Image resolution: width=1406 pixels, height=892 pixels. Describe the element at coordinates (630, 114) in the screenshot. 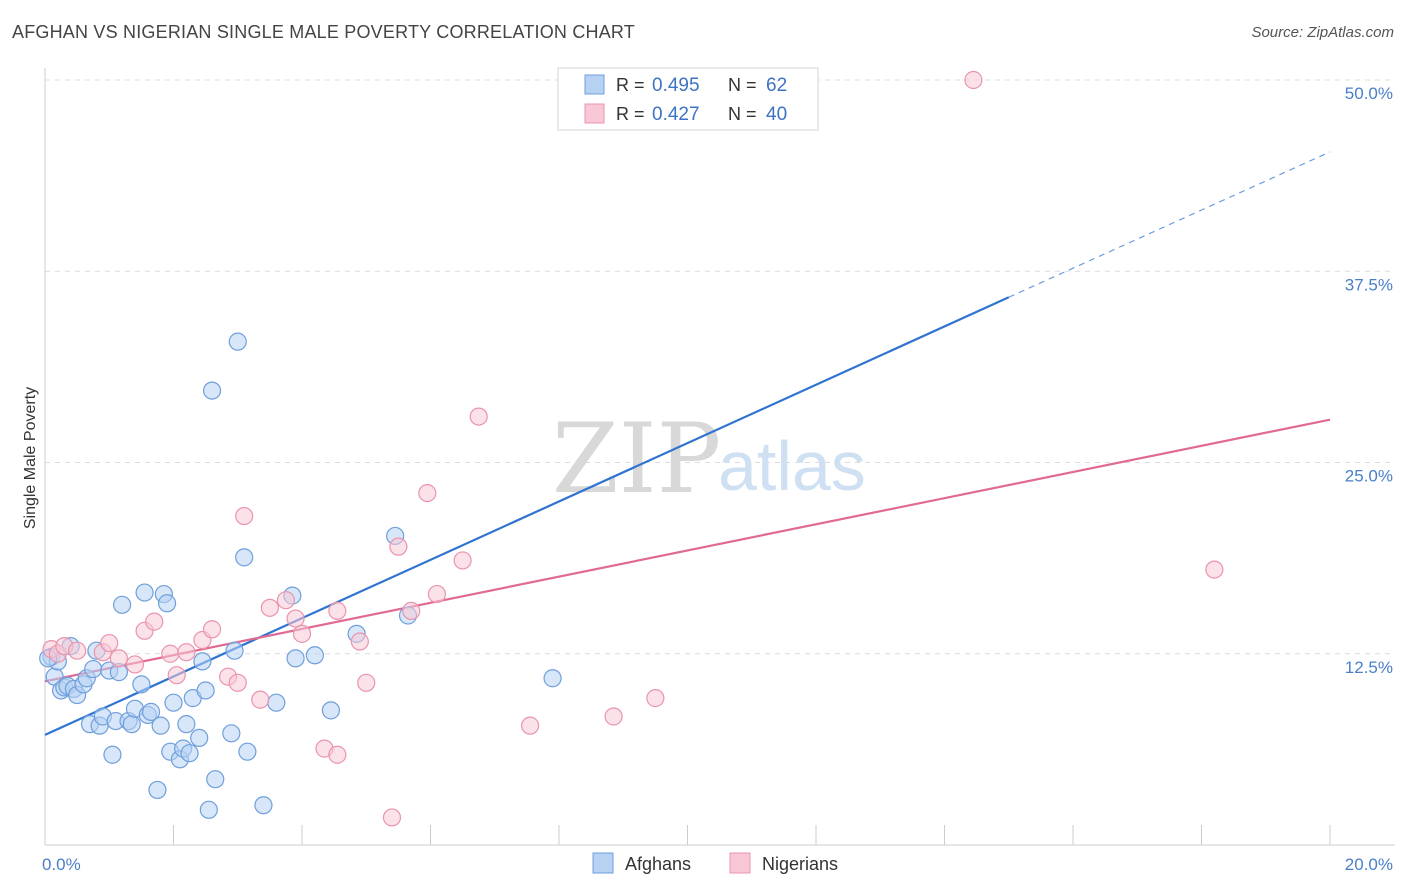

I see `legend-r-label-1: R =` at that location.